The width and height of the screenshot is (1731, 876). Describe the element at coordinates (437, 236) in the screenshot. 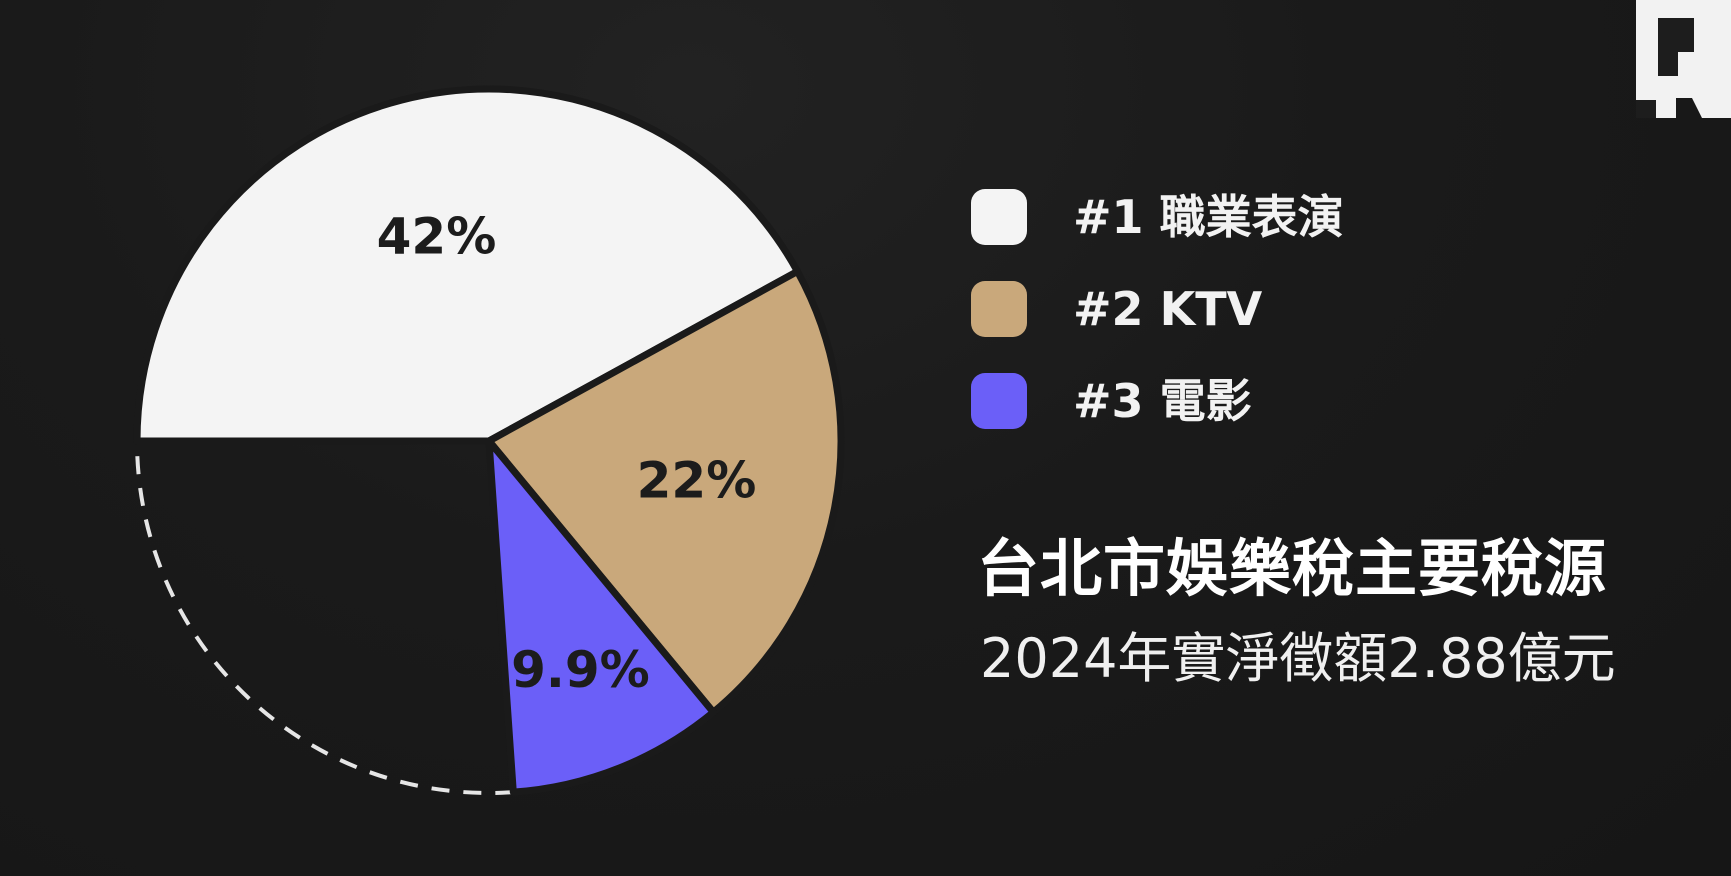

I see `slice-label-performance: 42%` at that location.